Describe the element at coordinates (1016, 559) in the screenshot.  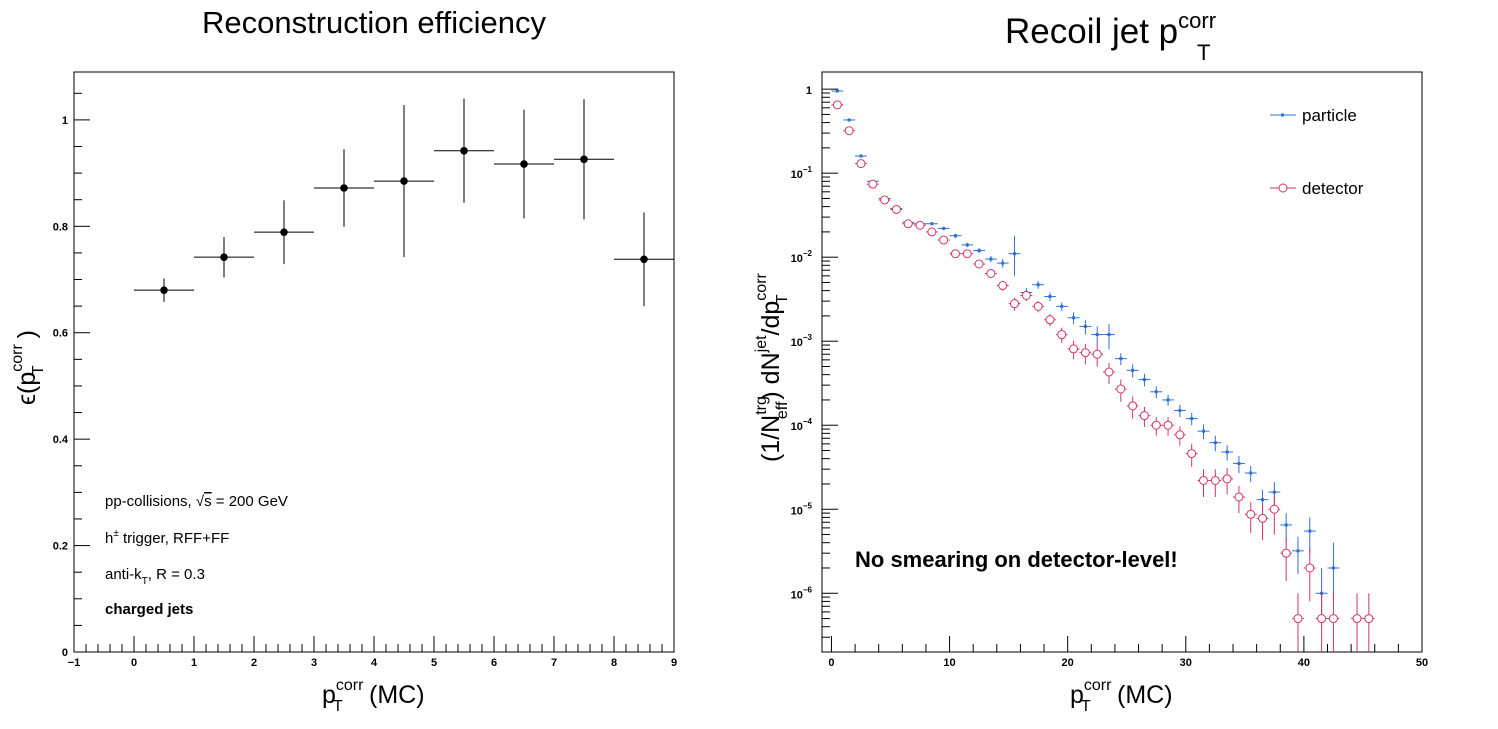
I see `no-smearing-note: No smearing on detector-level!` at that location.